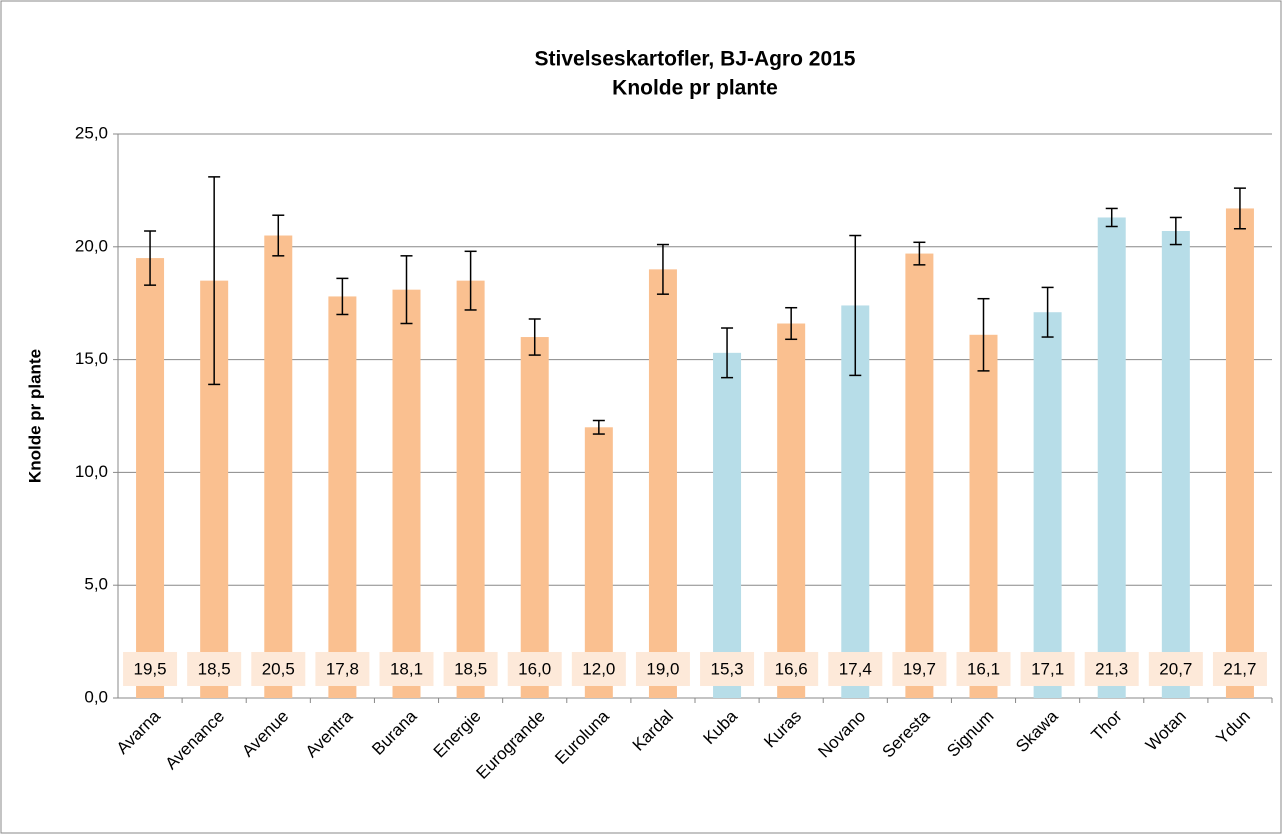 This screenshot has height=834, width=1282. I want to click on data-label: 16,1, so click(983, 668).